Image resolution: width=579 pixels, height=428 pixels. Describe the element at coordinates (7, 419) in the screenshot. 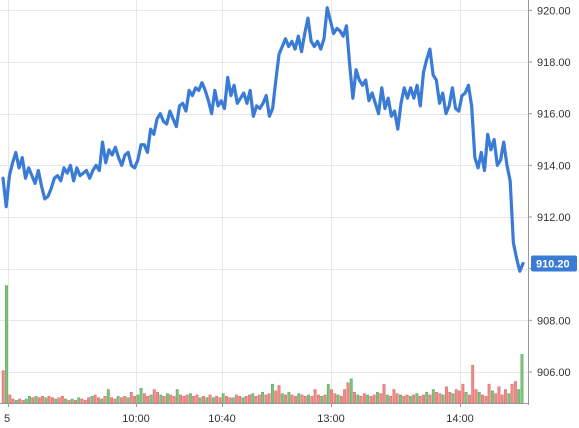

I see `x-tick-label: 5` at that location.